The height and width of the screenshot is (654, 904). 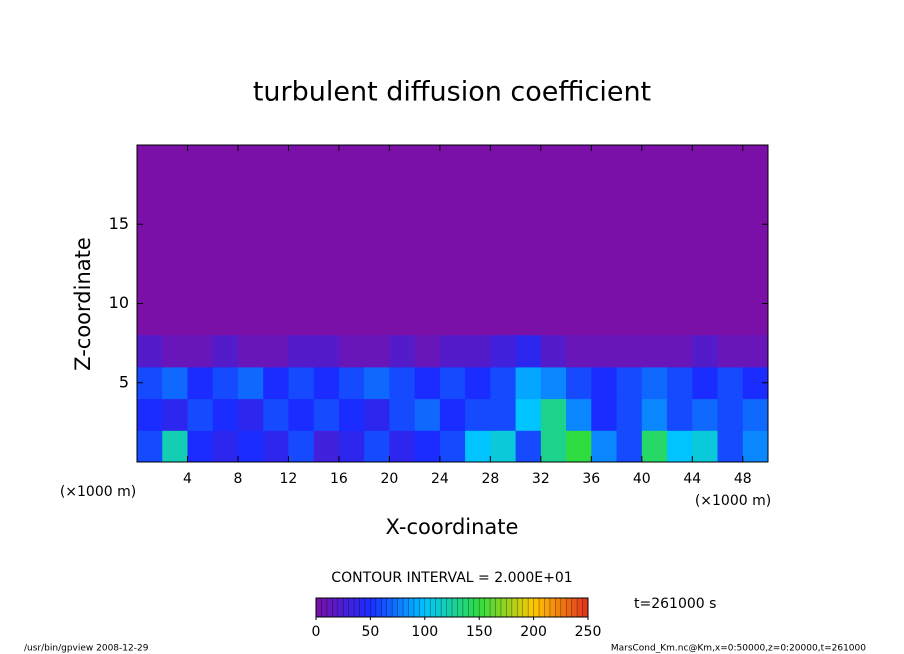 I want to click on x-tick-label: 12, so click(x=289, y=479).